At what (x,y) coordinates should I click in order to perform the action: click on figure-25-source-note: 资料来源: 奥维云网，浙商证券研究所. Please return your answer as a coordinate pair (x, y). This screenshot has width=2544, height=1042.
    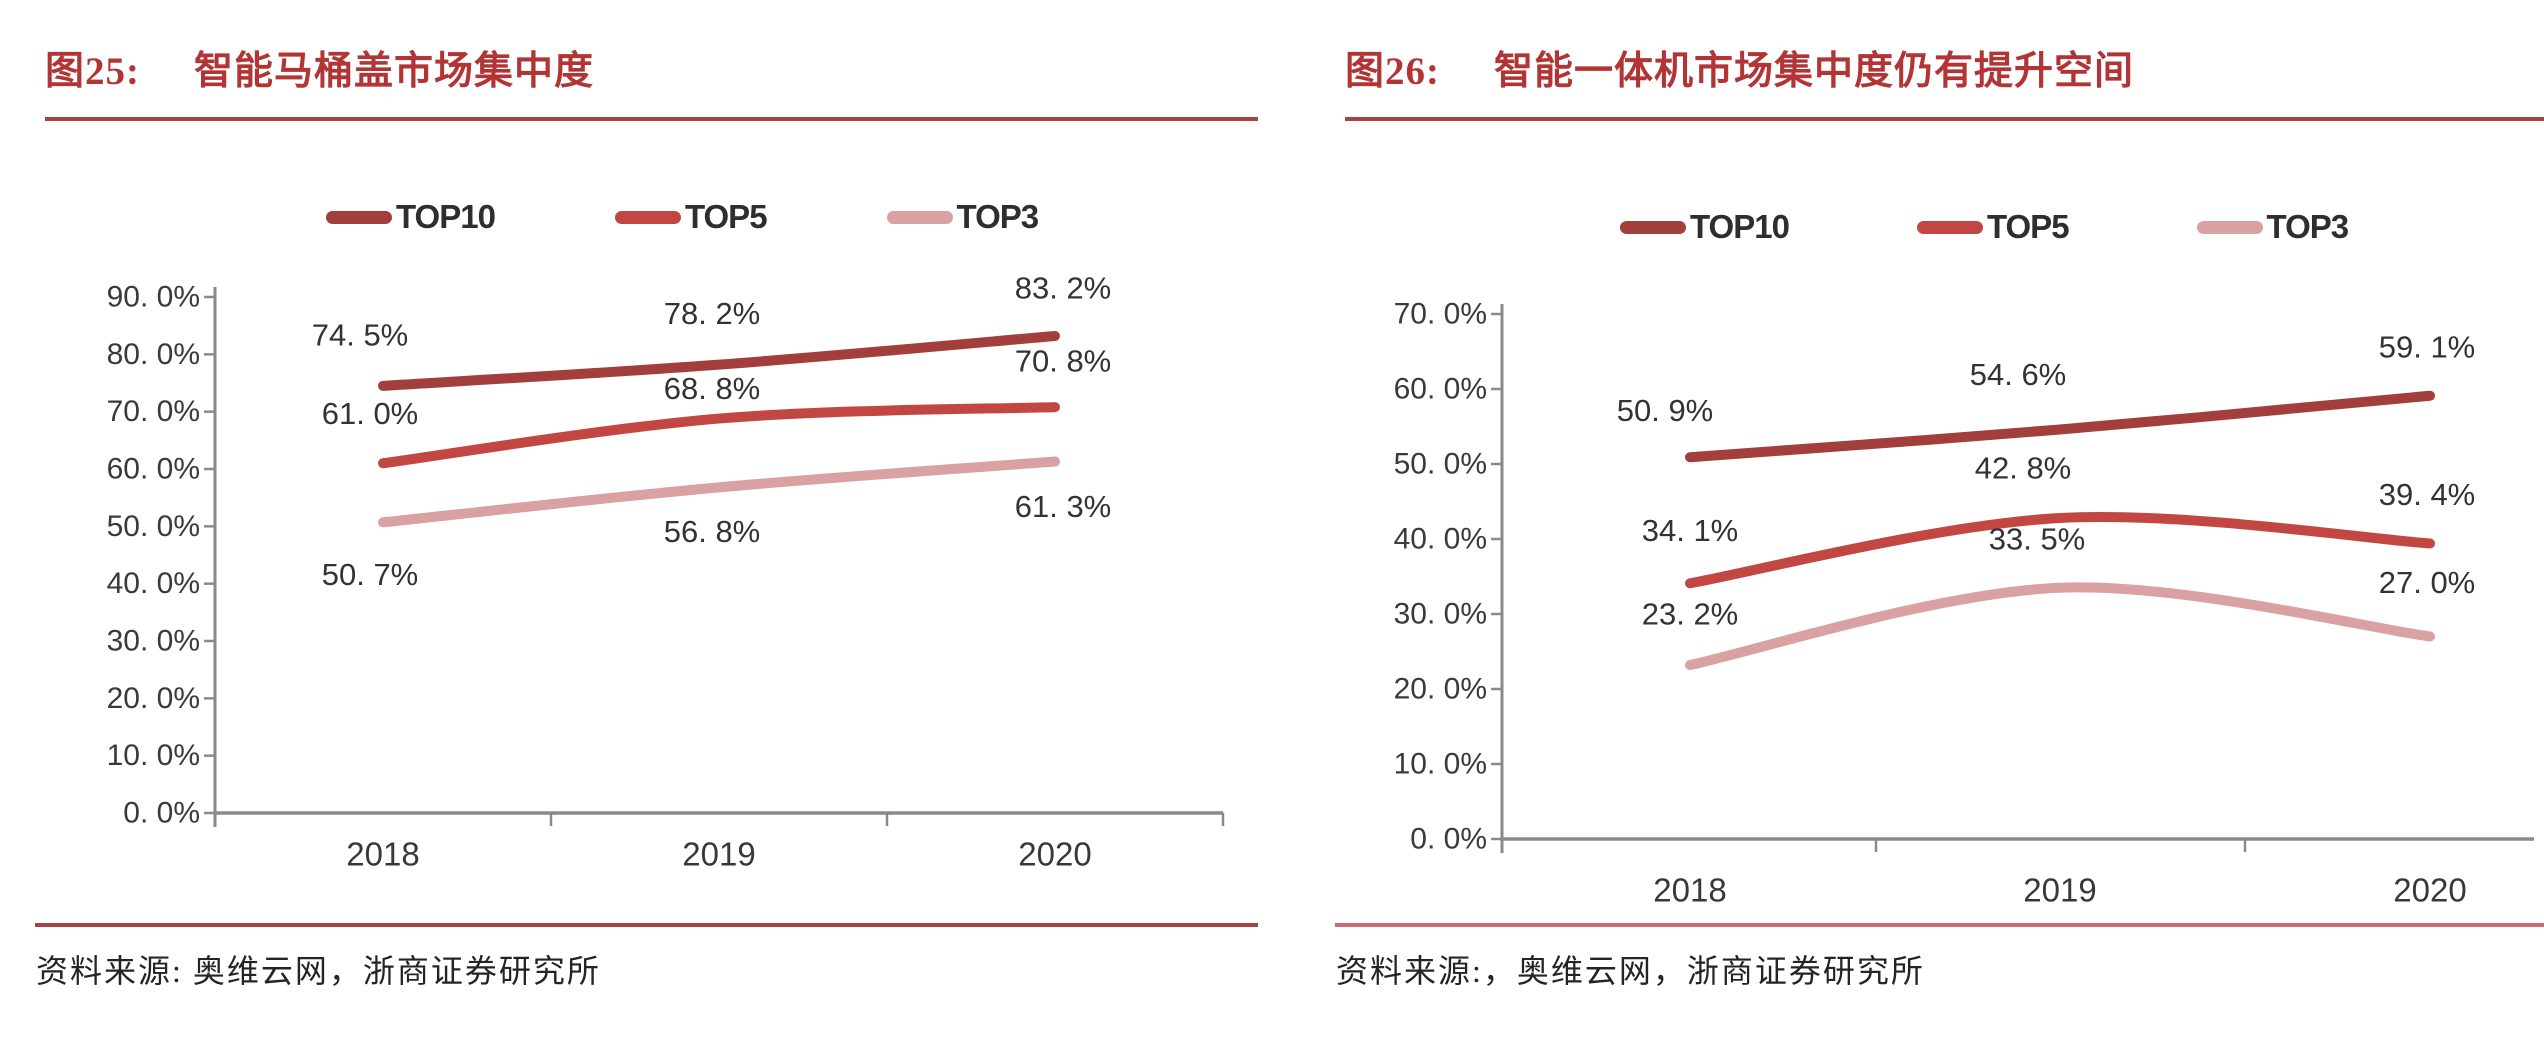
    Looking at the image, I should click on (318, 969).